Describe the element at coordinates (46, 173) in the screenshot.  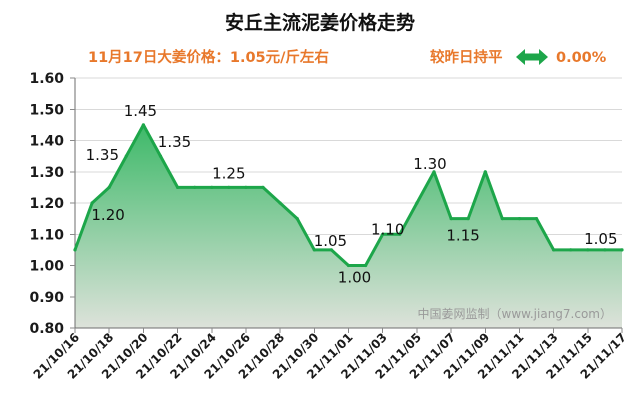
I see `y-tick-label: 1.30` at that location.